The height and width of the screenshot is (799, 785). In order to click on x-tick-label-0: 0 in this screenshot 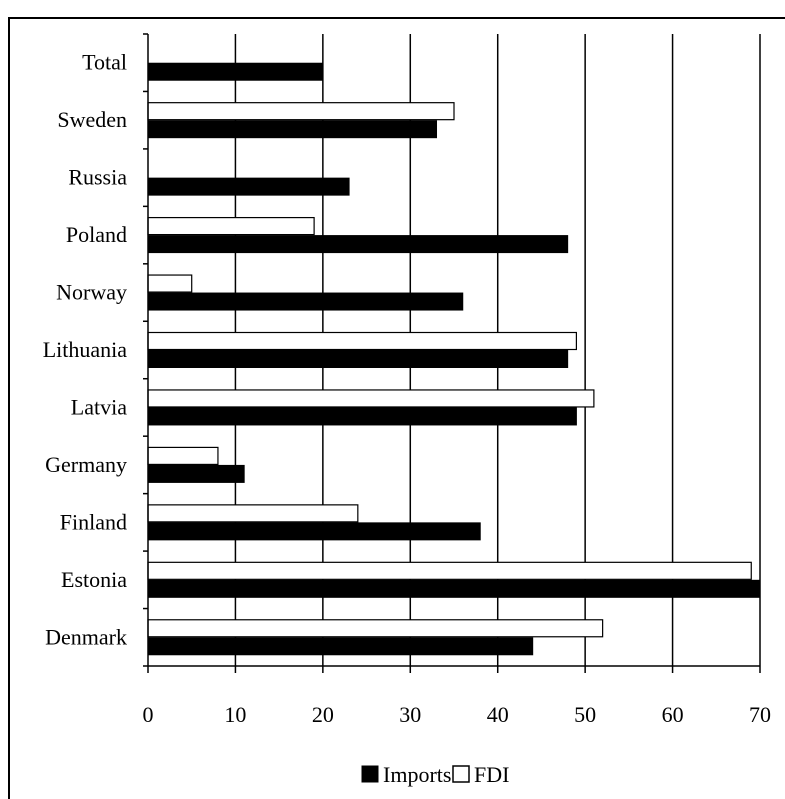, I will do `click(148, 714)`.